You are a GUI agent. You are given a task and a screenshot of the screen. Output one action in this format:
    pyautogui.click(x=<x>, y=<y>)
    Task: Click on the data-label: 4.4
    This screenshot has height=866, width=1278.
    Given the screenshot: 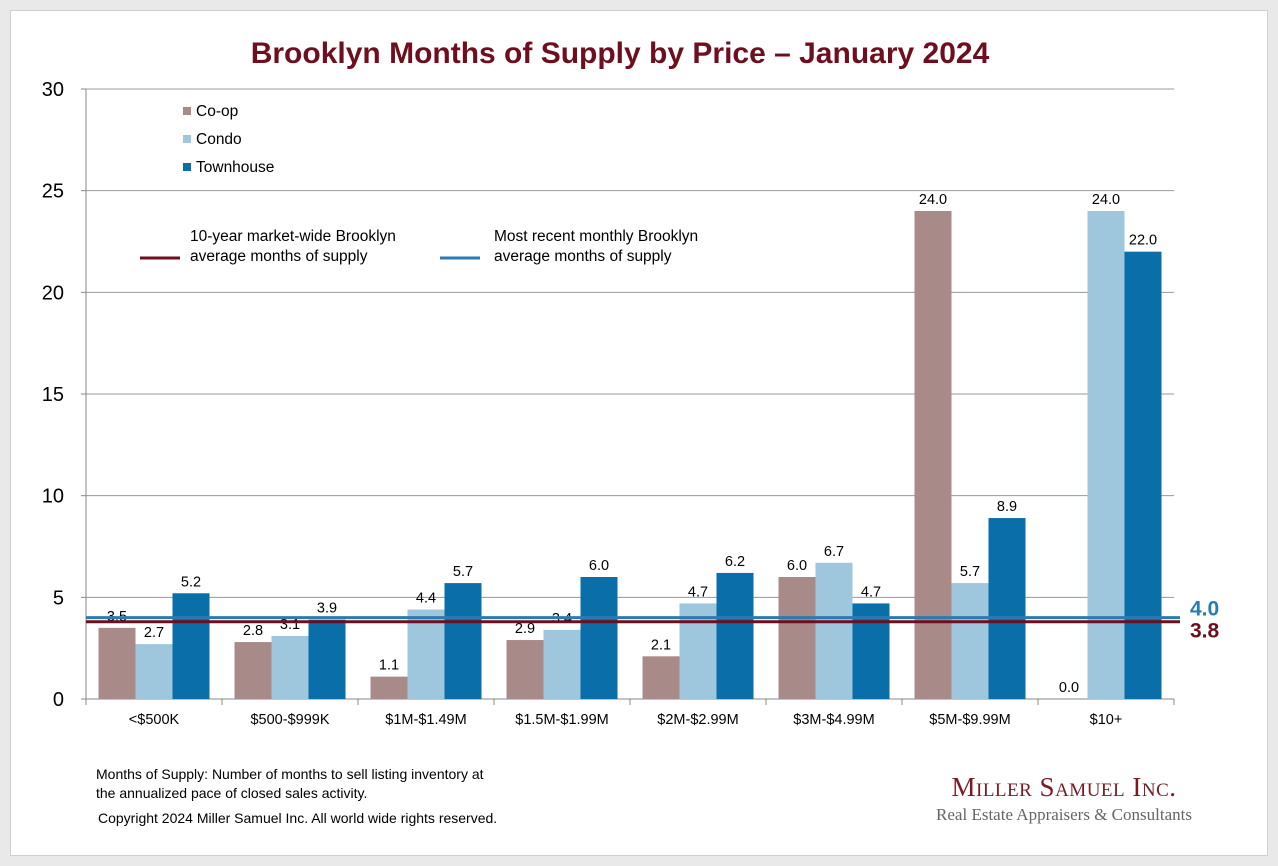 What is the action you would take?
    pyautogui.click(x=426, y=599)
    